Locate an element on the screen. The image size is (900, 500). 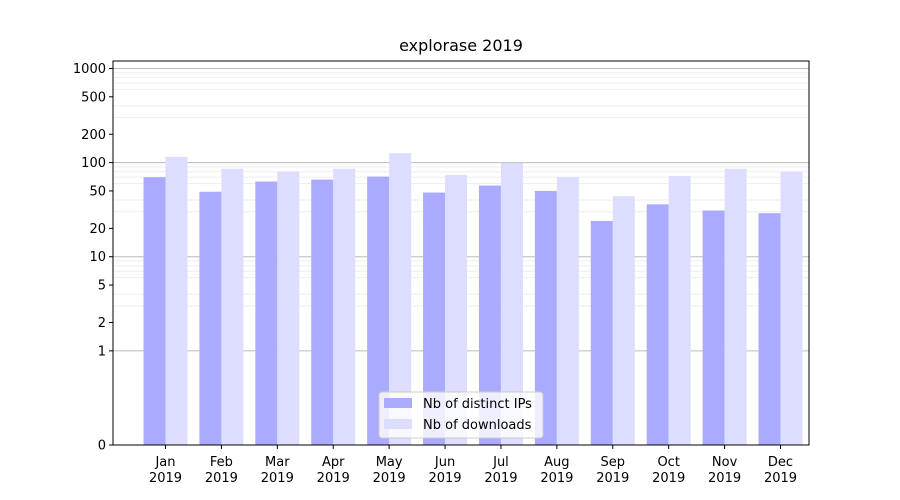
y-tick-label: 1000 is located at coordinates (89, 69).